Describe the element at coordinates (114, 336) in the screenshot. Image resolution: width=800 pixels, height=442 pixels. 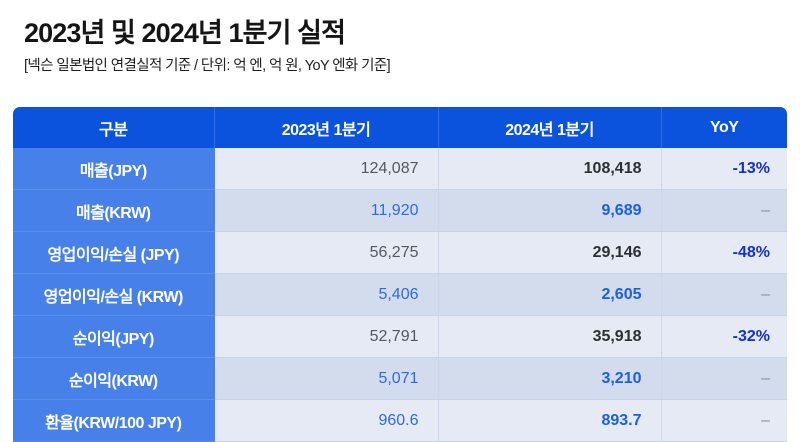
I see `row-label: 순이익(JPY)` at that location.